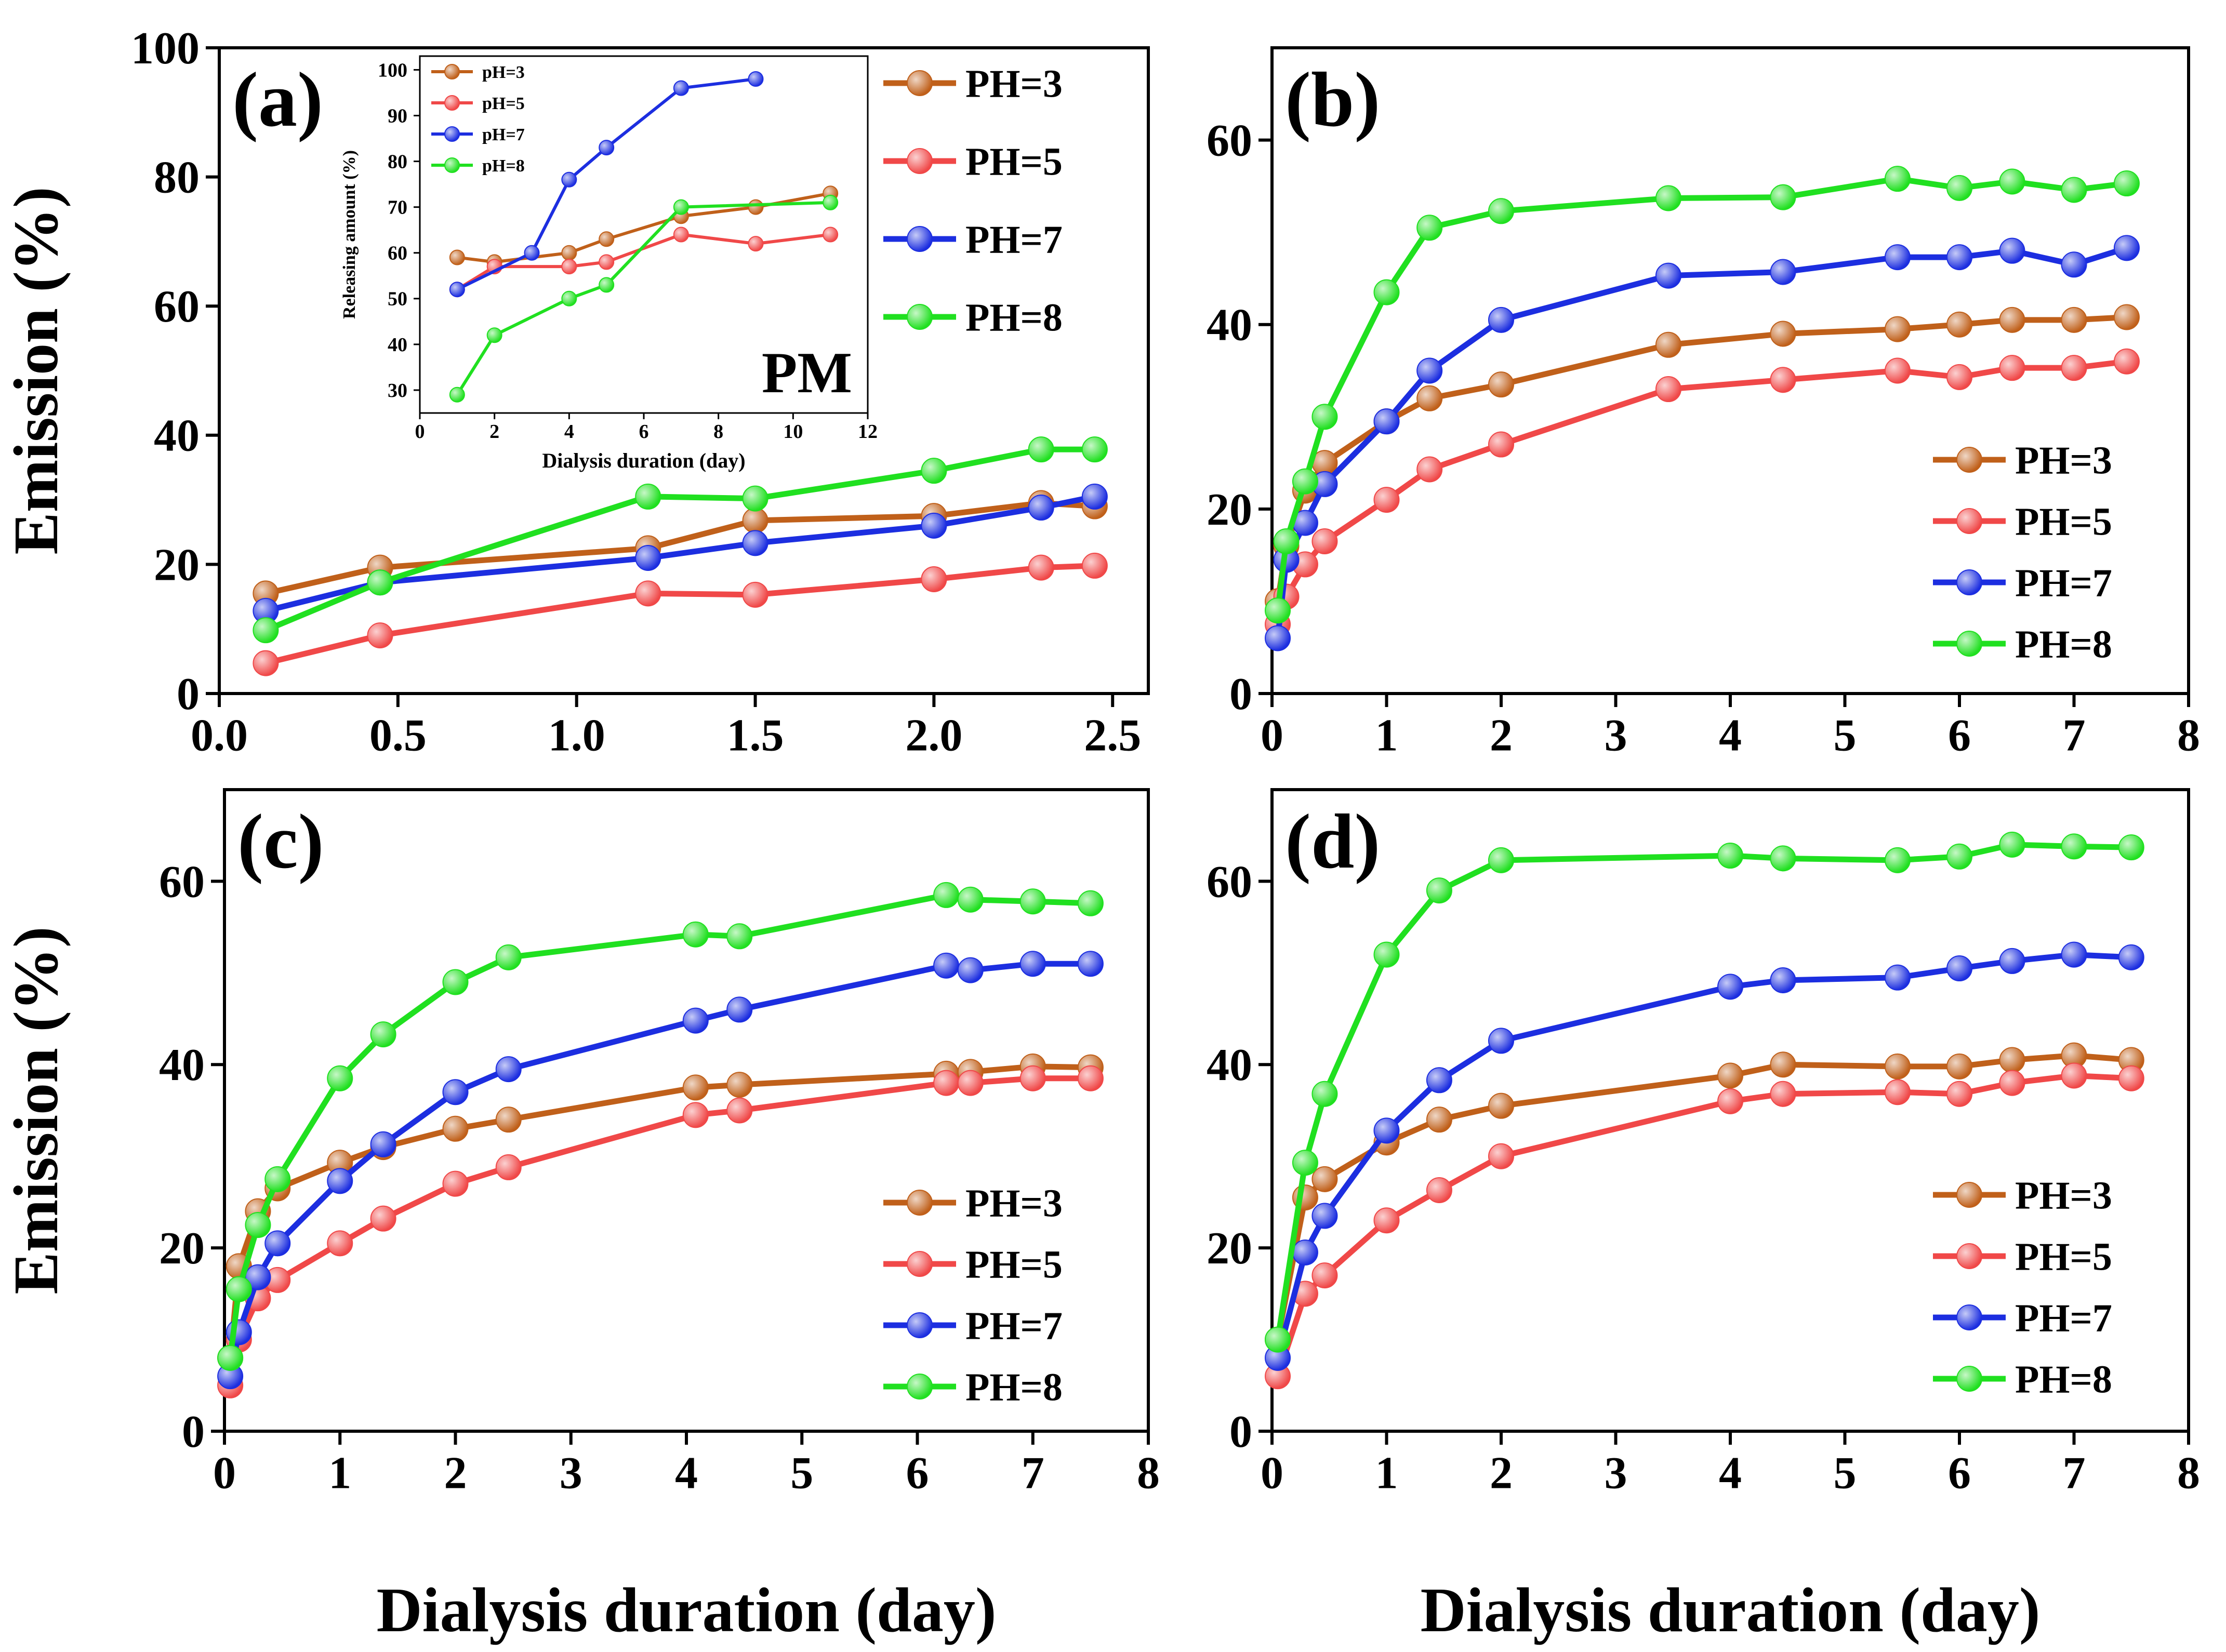  I want to click on x-tick-label: 1.0, so click(576, 736).